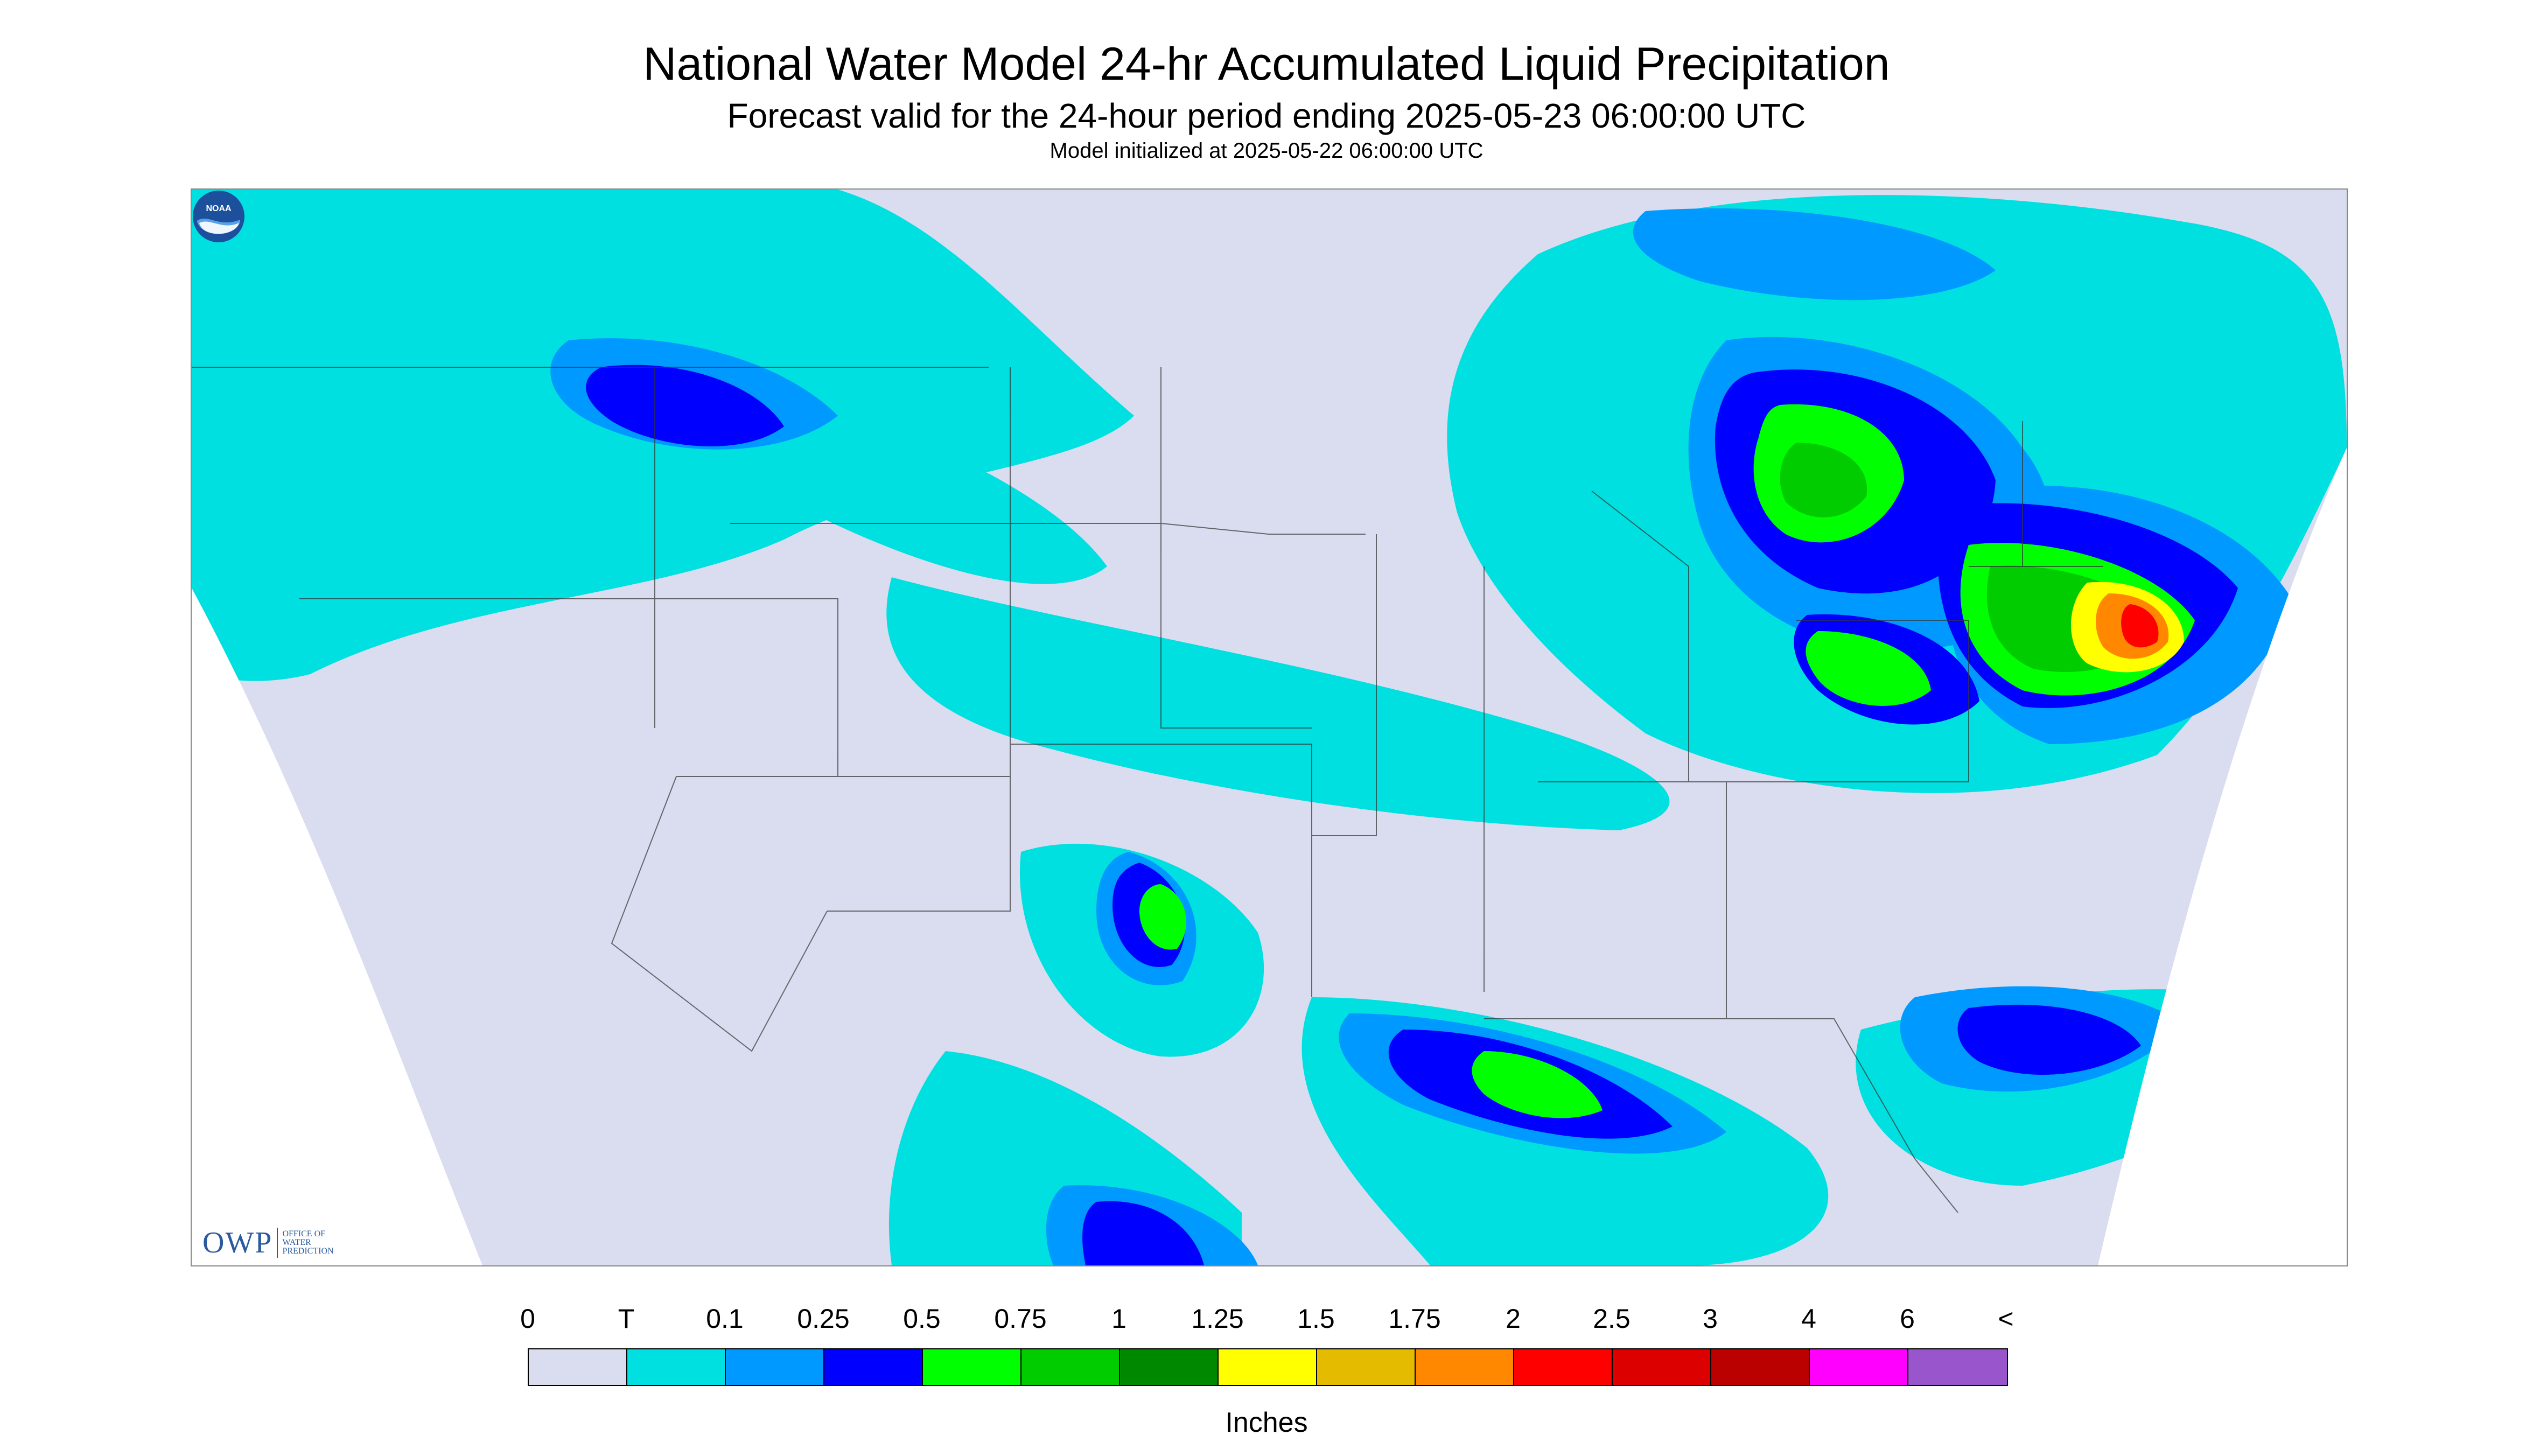 This screenshot has width=2533, height=1456. I want to click on legend-units: Inches, so click(1266, 1422).